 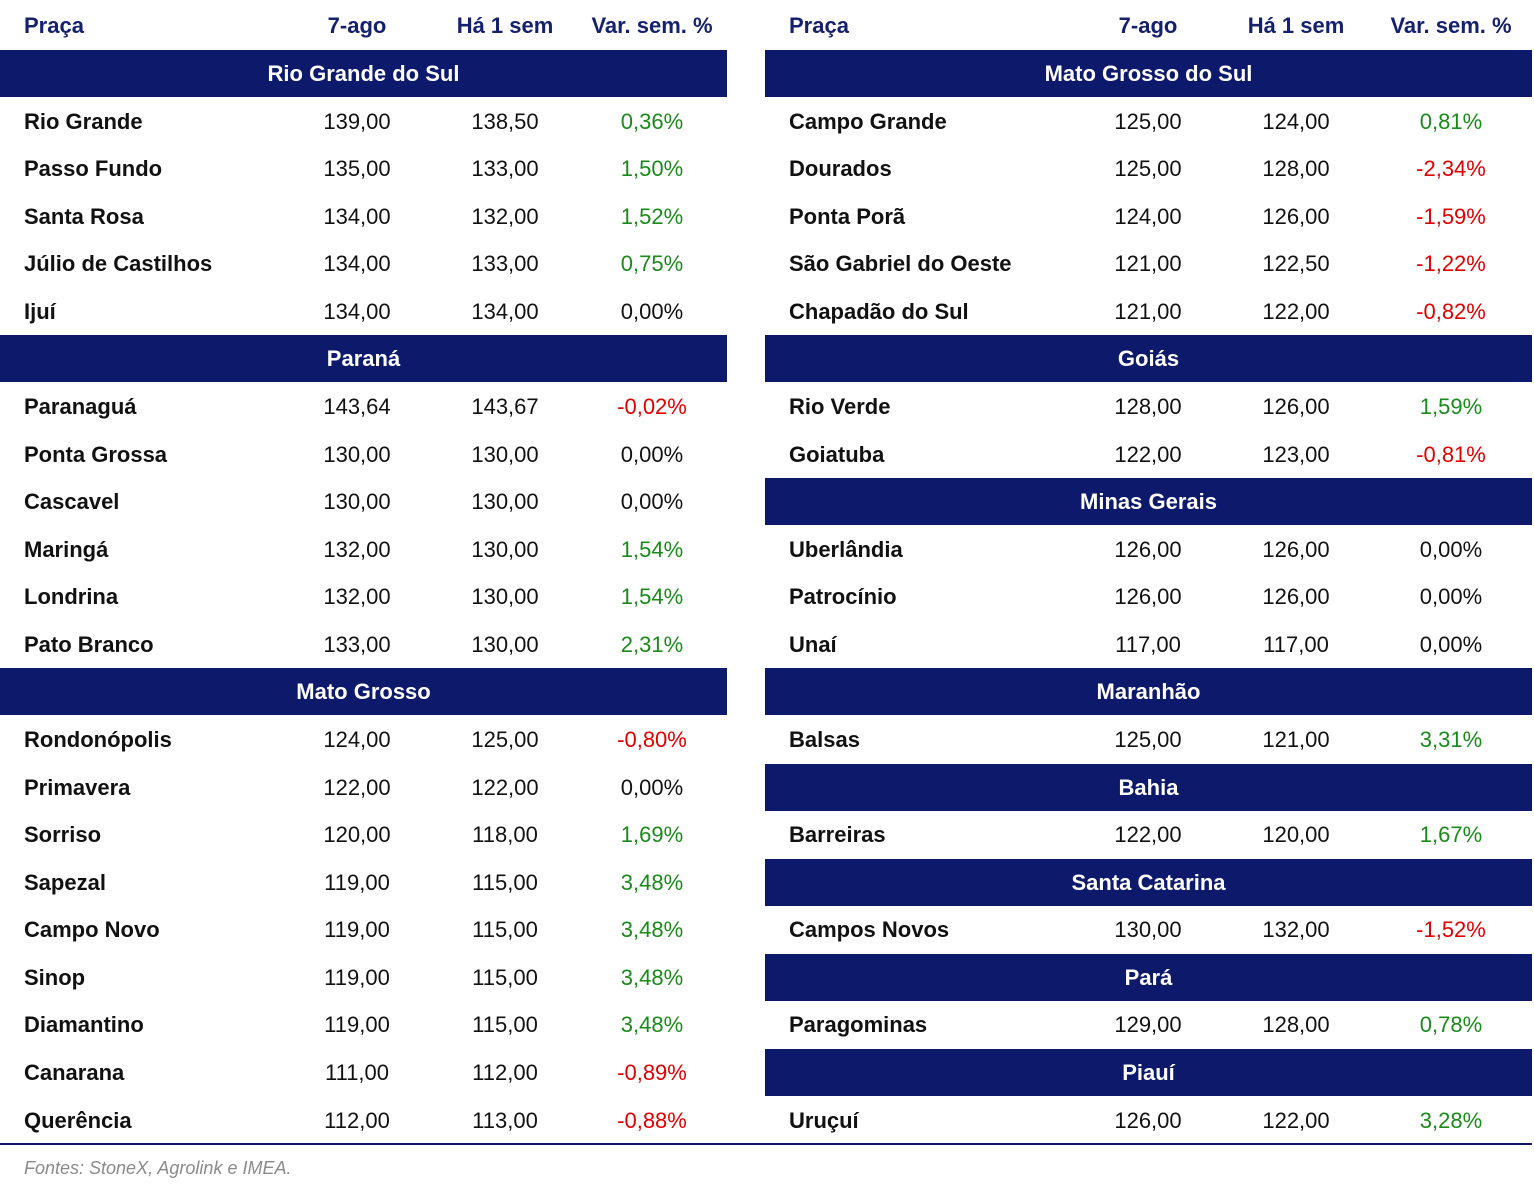 I want to click on location-name: Campo Grande, so click(x=868, y=121).